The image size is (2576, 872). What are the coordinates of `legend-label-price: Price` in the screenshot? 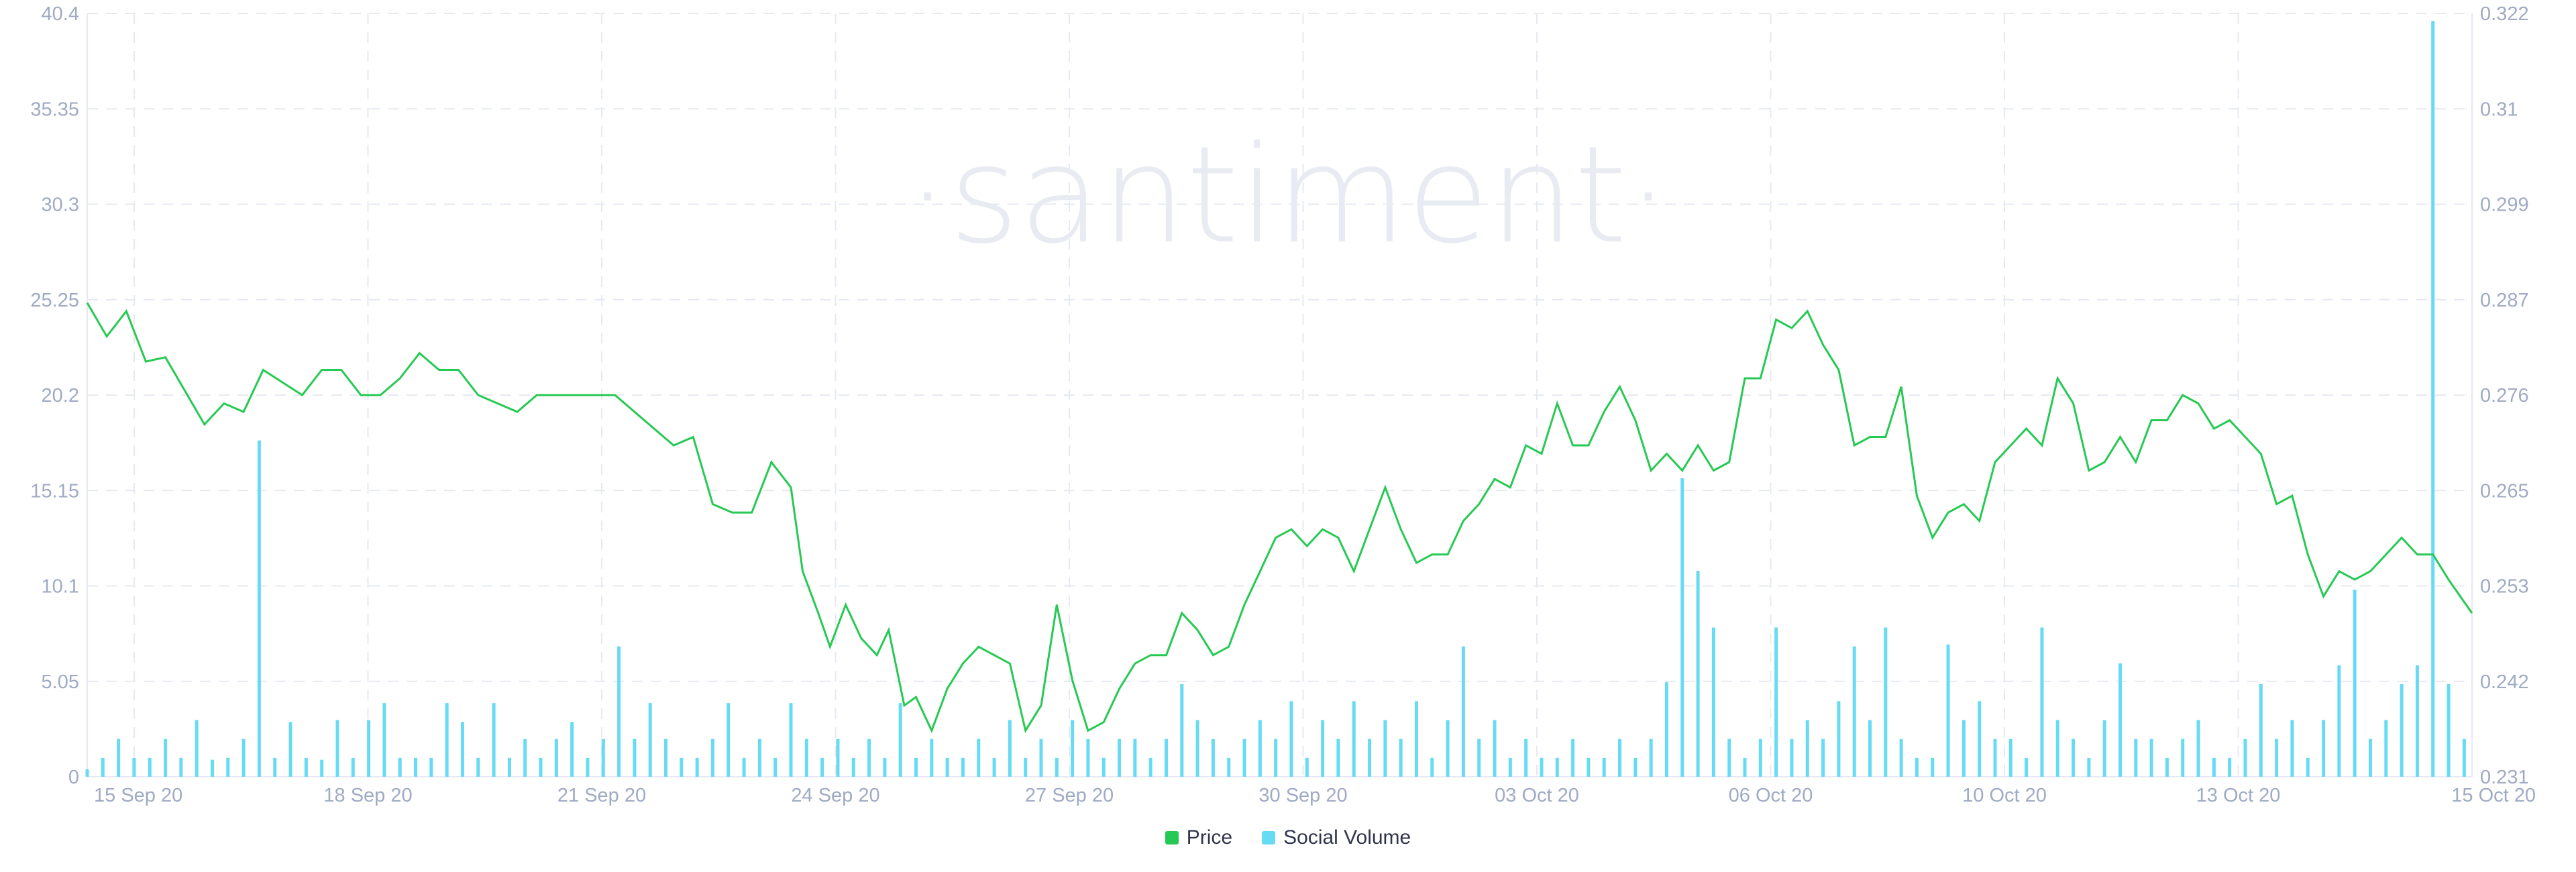 It's located at (1209, 837).